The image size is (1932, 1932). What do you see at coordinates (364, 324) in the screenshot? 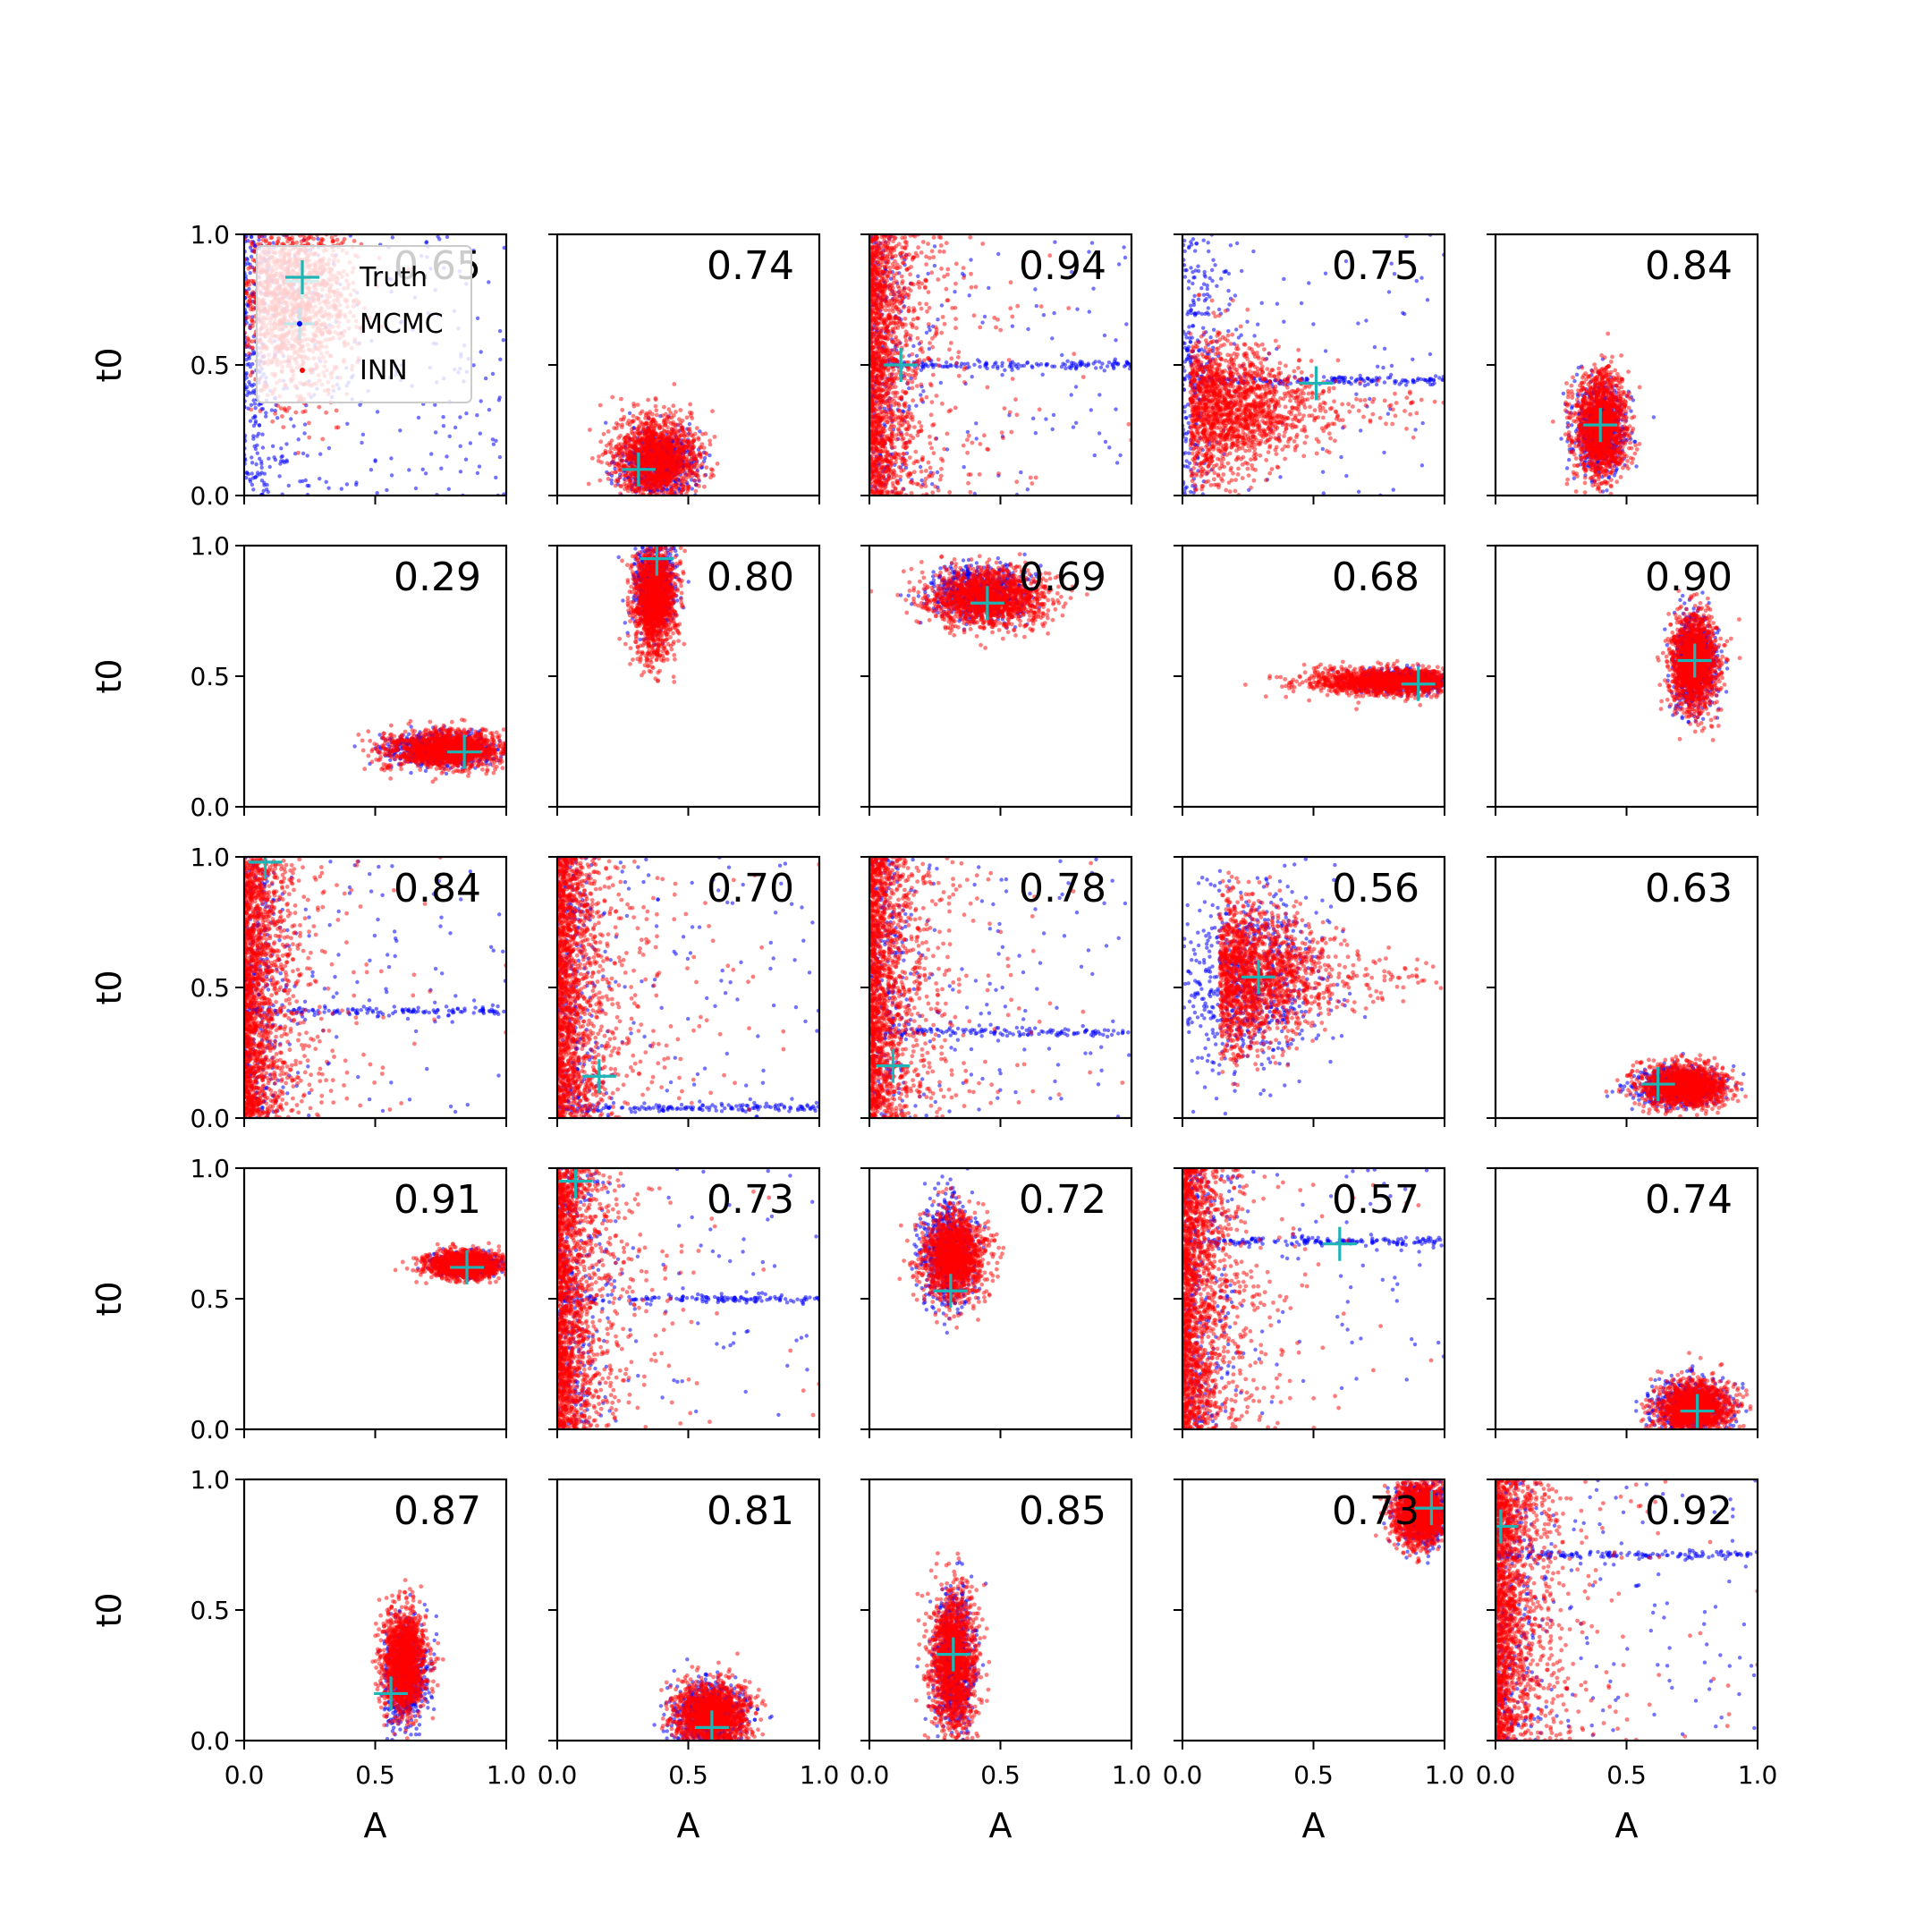
I see `legend-box` at bounding box center [364, 324].